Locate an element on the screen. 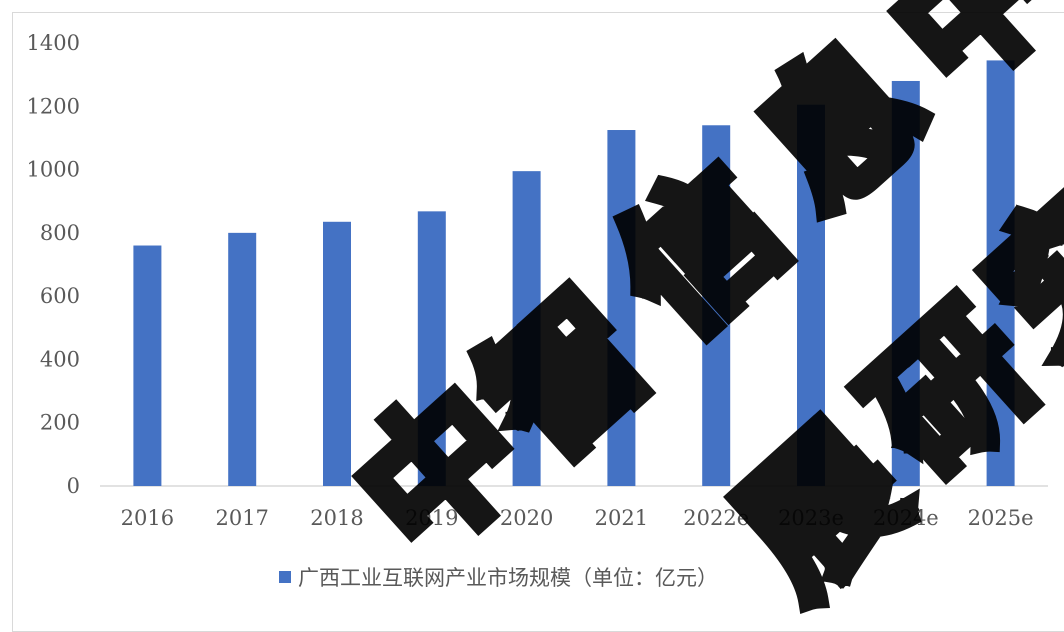 The image size is (1064, 632). legend-swatch is located at coordinates (285, 577).